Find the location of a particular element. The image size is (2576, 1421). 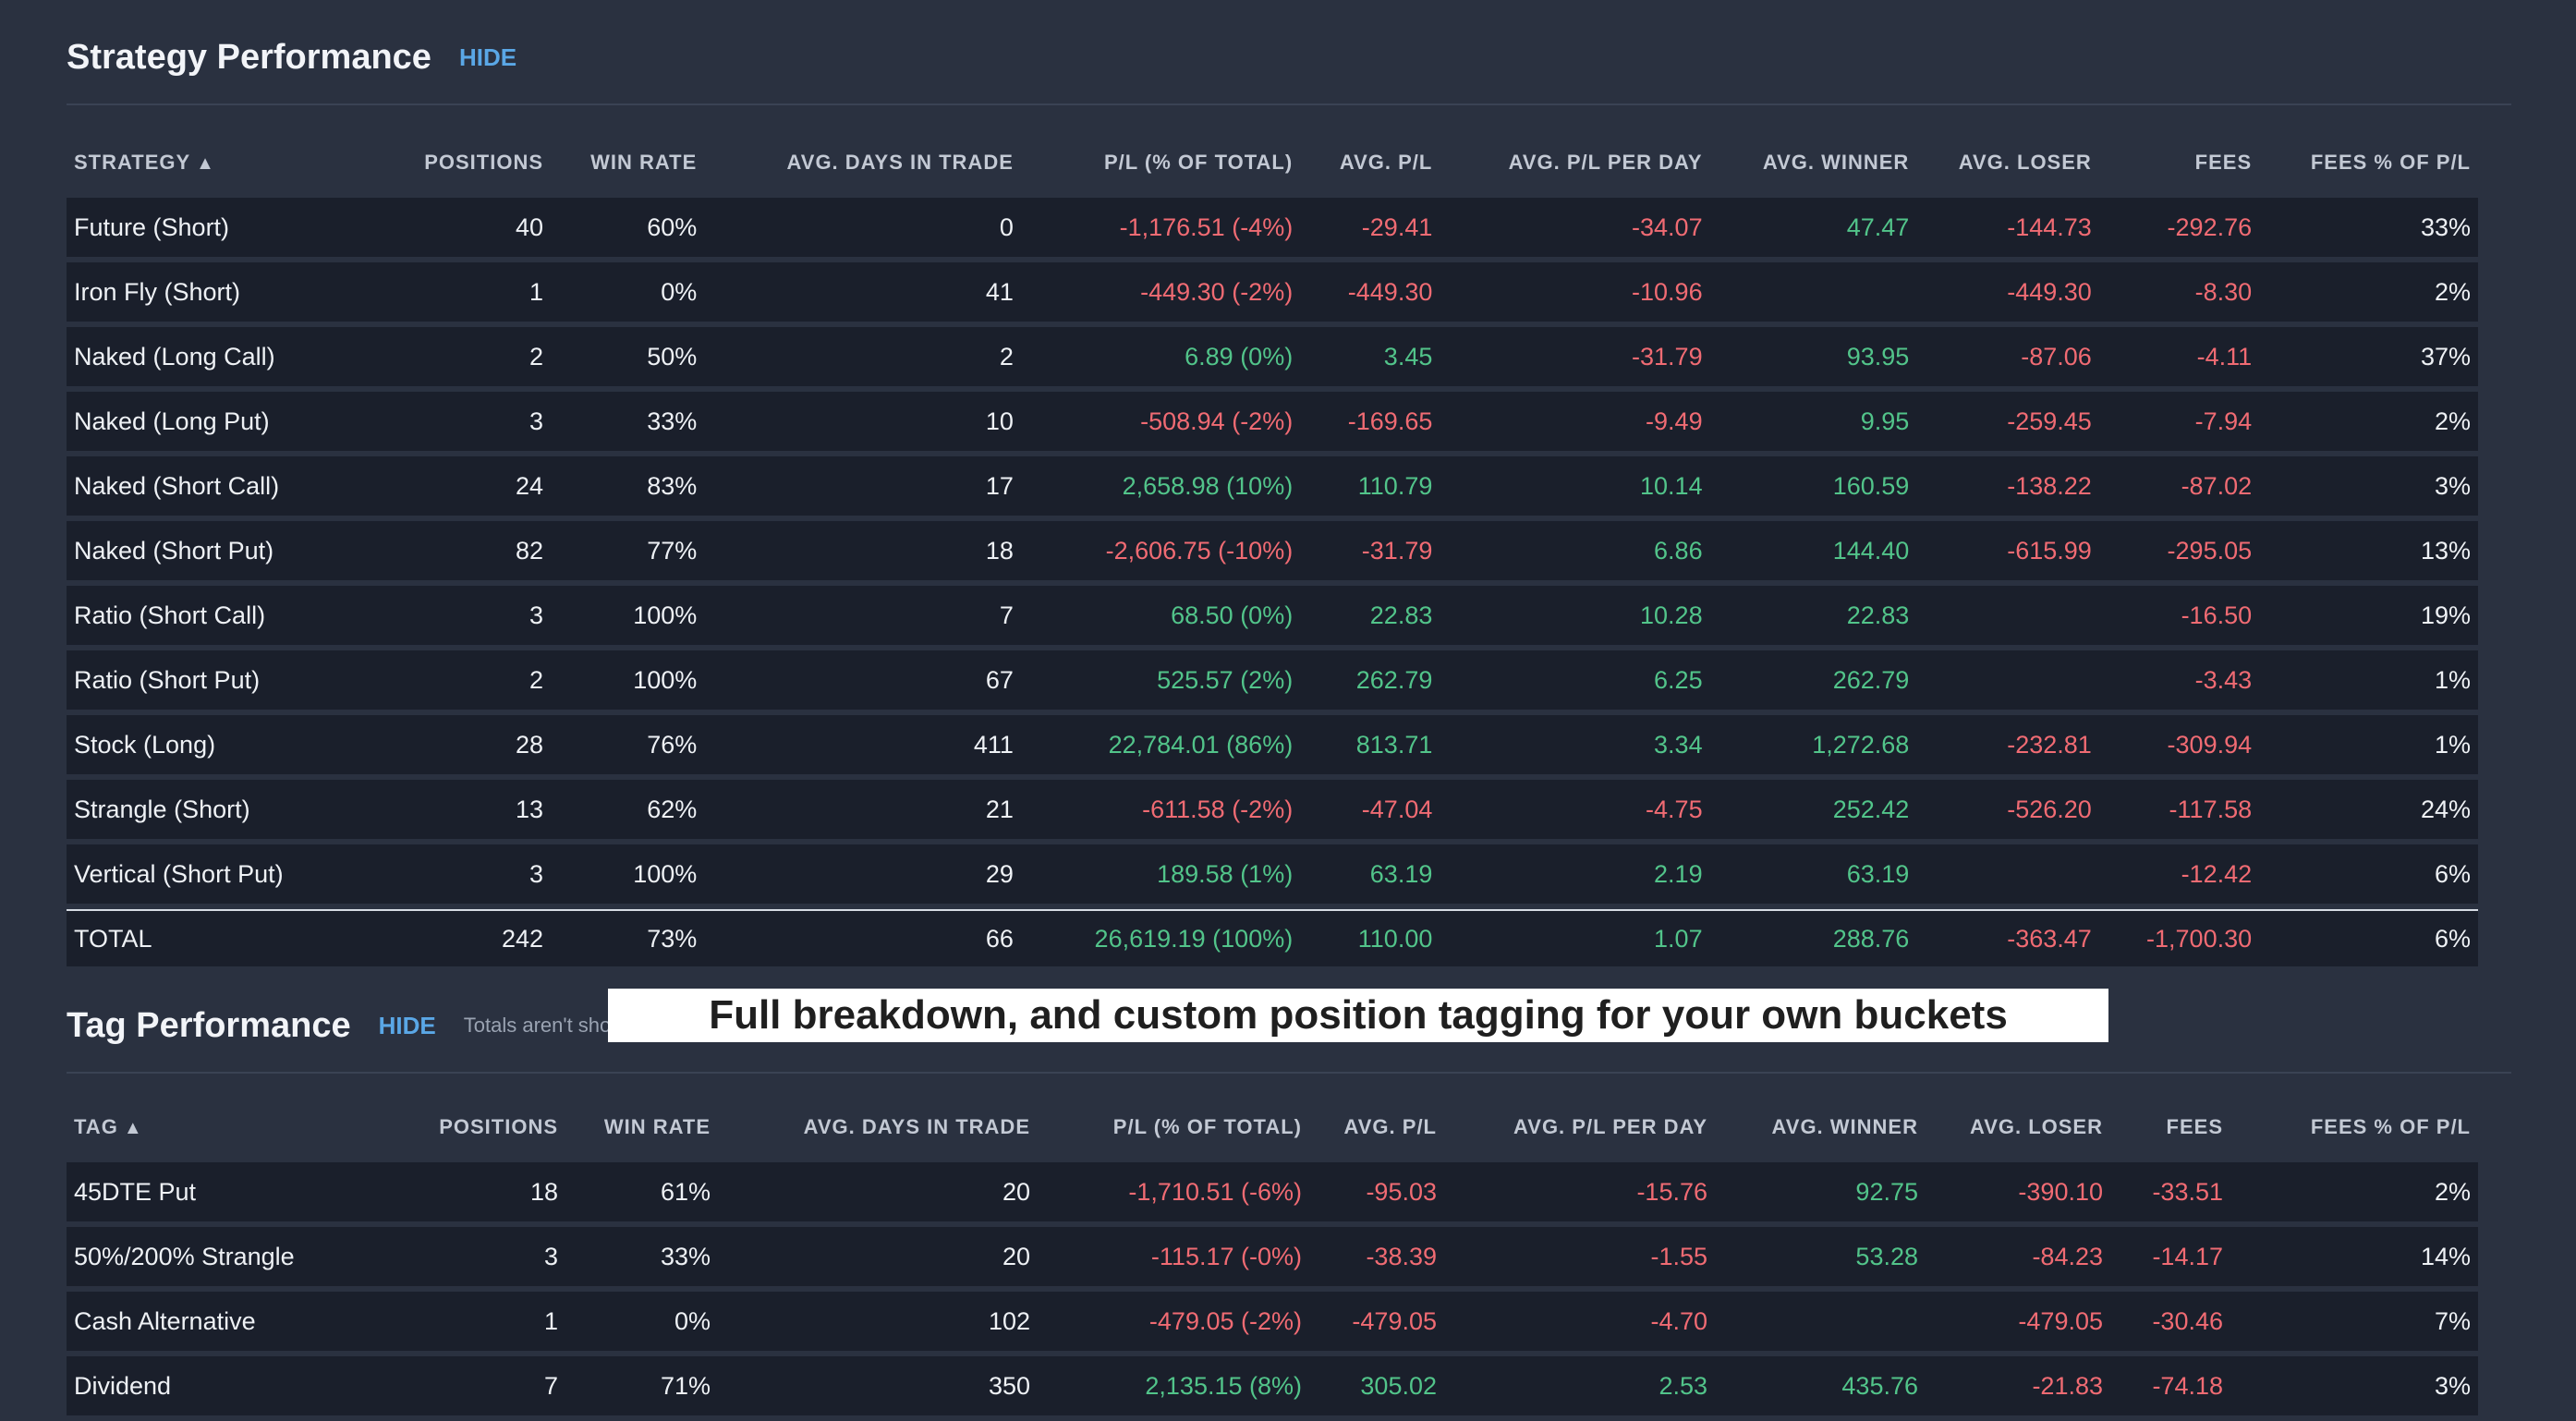

strategy-header-pl: P/L (% OF TOTAL) is located at coordinates (1160, 162).